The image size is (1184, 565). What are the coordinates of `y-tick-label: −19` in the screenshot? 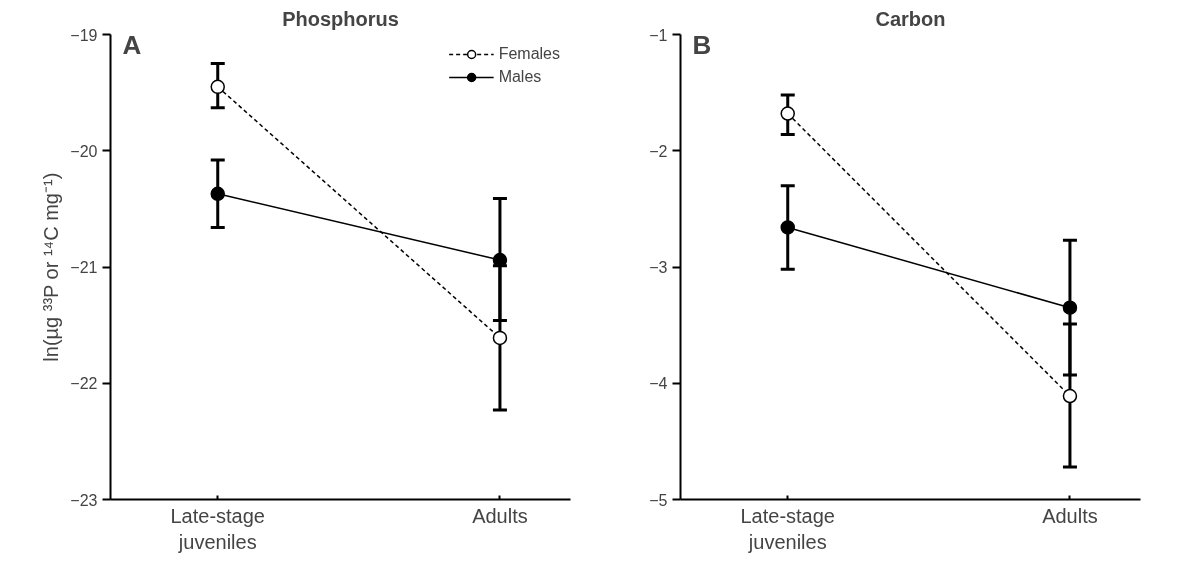 It's located at (84, 35).